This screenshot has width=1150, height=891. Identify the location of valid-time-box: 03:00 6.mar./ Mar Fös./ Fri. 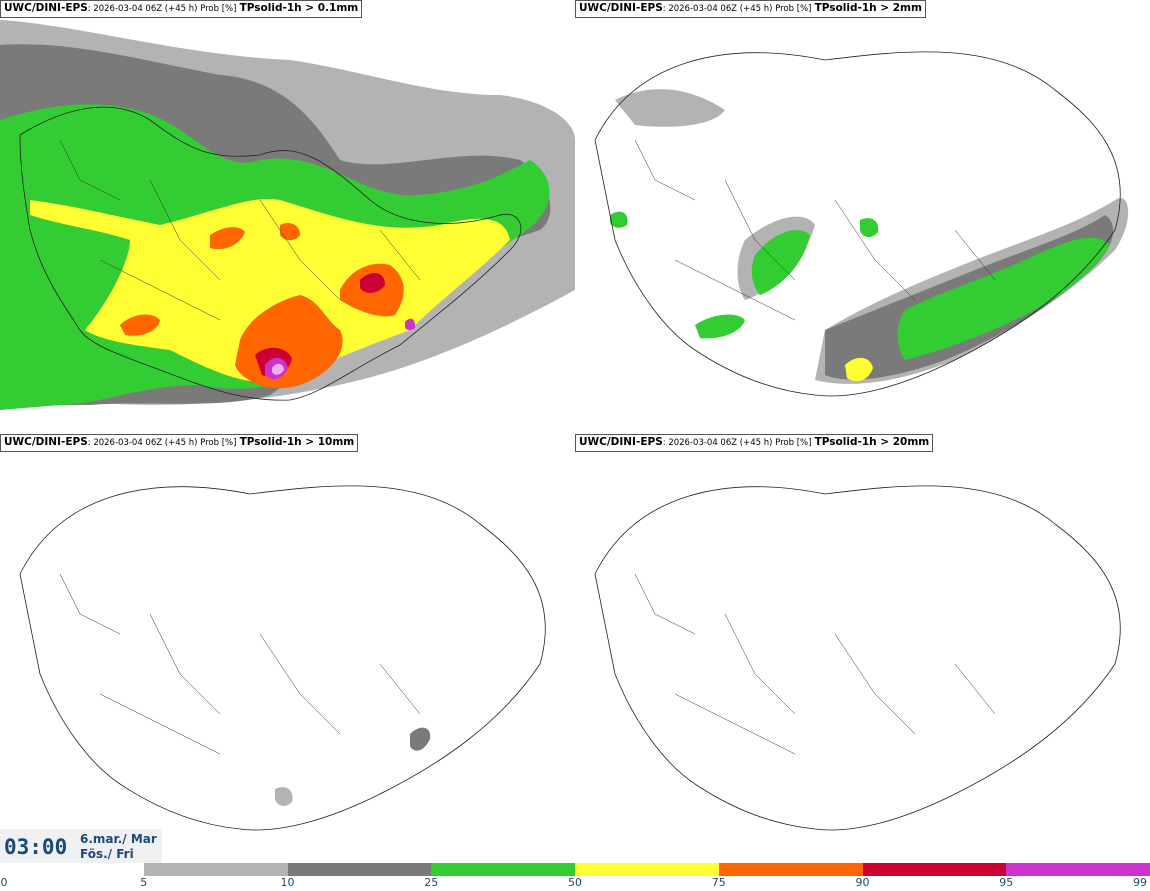
(81, 847).